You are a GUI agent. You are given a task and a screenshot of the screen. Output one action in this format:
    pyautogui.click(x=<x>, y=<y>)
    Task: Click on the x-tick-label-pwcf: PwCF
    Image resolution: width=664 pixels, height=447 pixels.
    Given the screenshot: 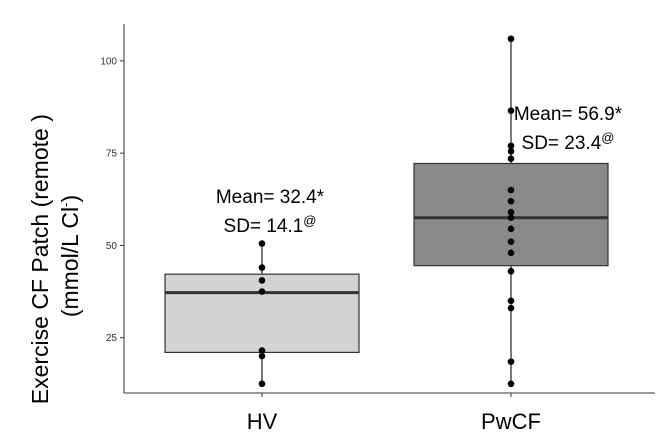 What is the action you would take?
    pyautogui.click(x=511, y=421)
    